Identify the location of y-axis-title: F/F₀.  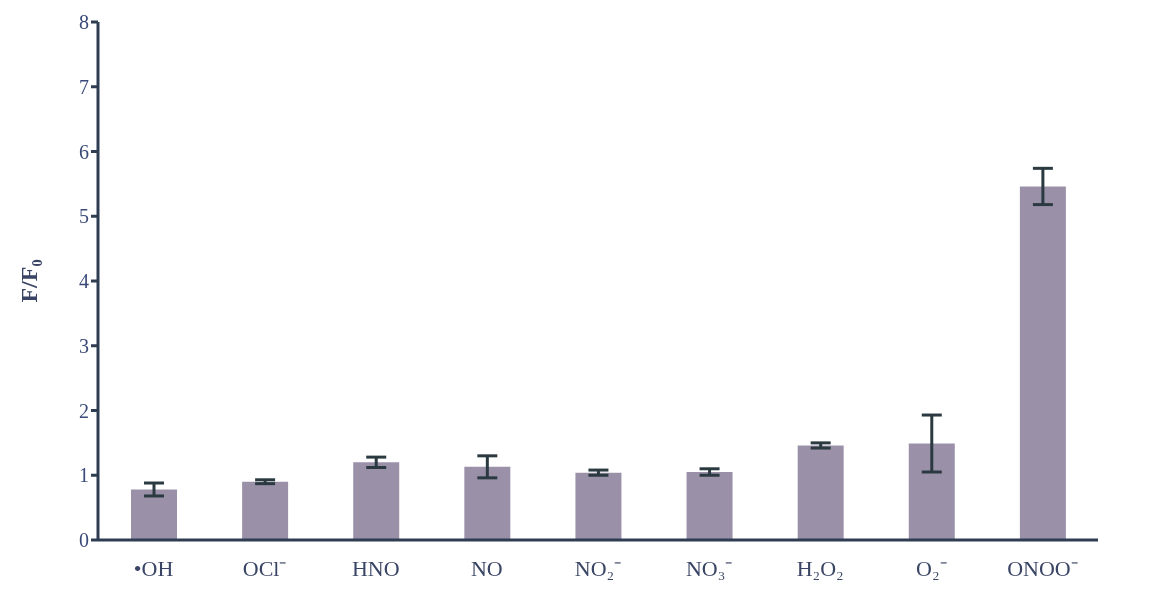
(28, 281).